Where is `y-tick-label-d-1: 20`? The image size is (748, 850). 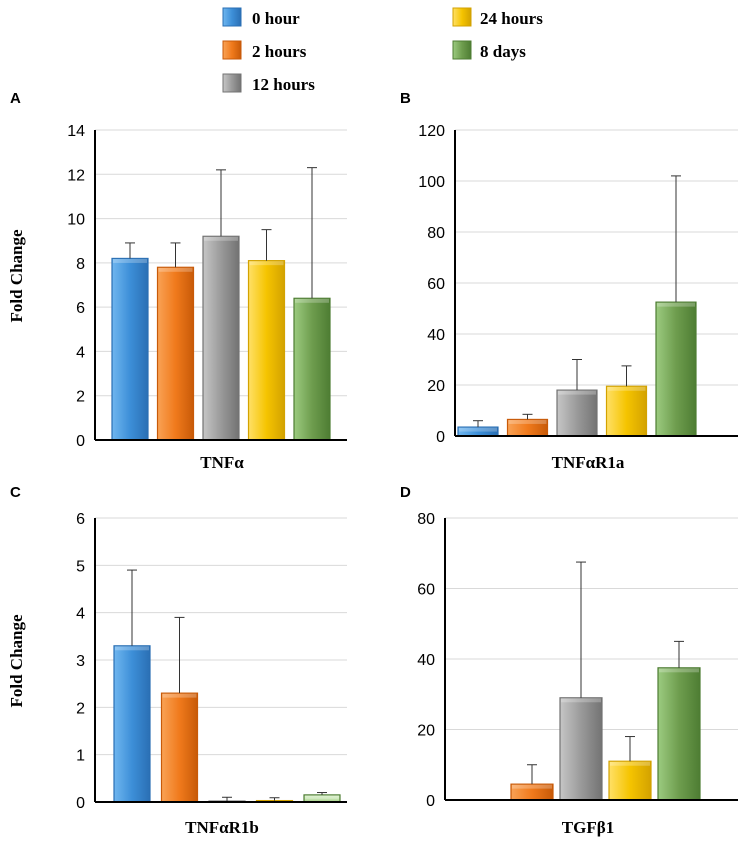
y-tick-label-d-1: 20 is located at coordinates (426, 731).